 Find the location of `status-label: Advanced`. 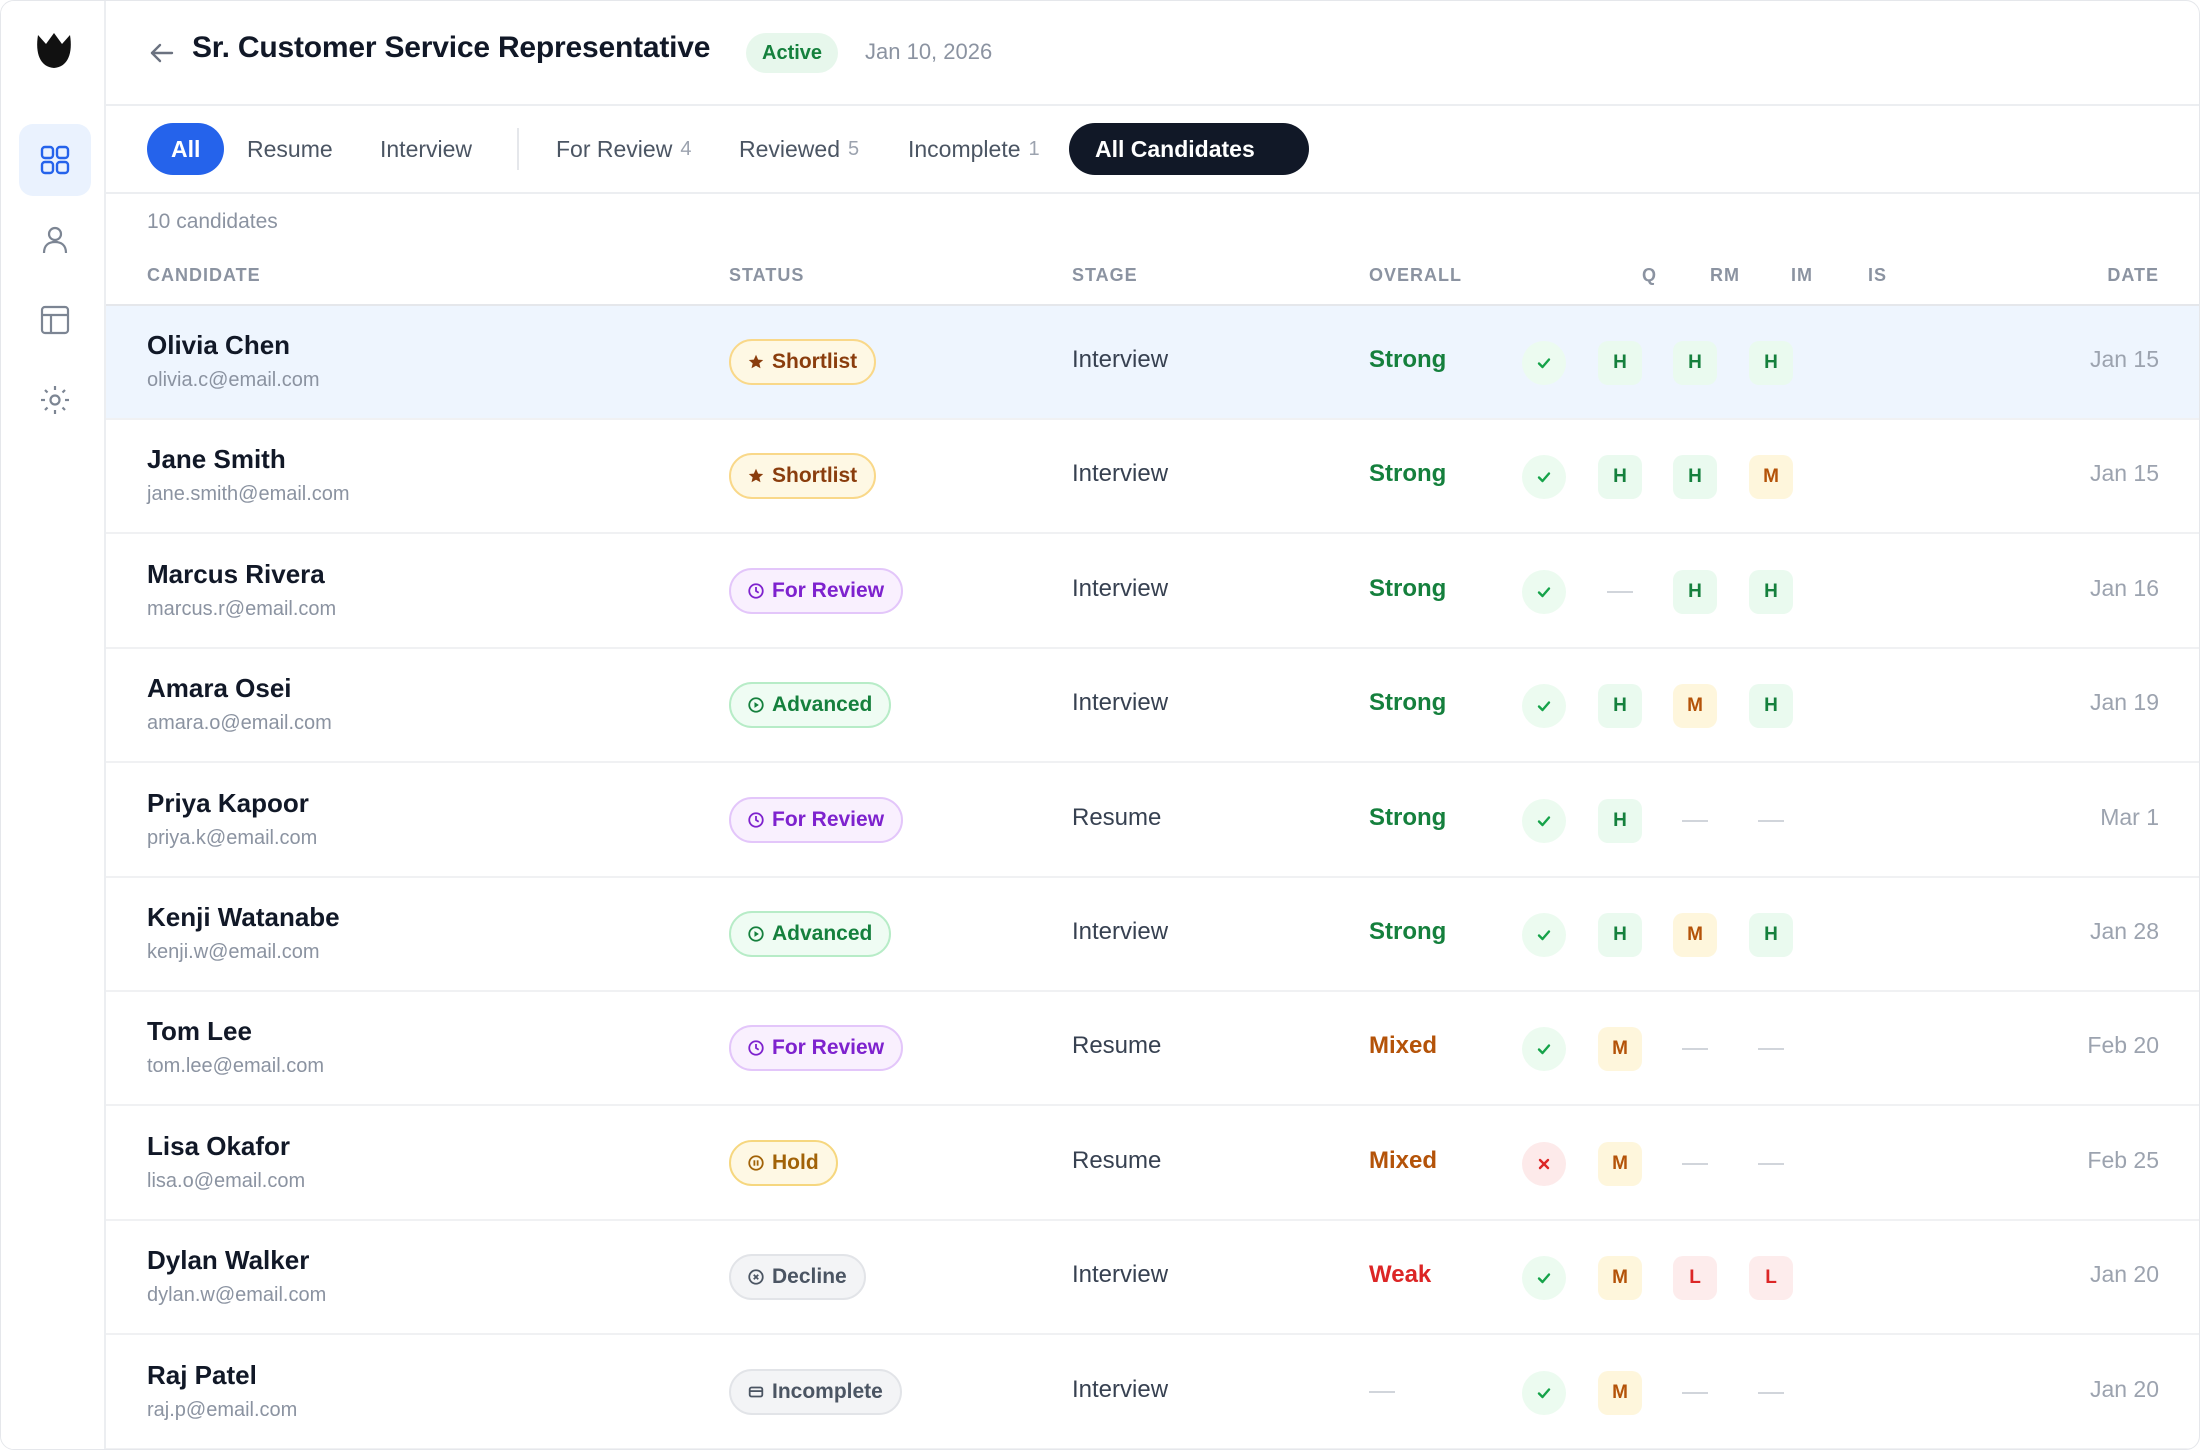

status-label: Advanced is located at coordinates (822, 705).